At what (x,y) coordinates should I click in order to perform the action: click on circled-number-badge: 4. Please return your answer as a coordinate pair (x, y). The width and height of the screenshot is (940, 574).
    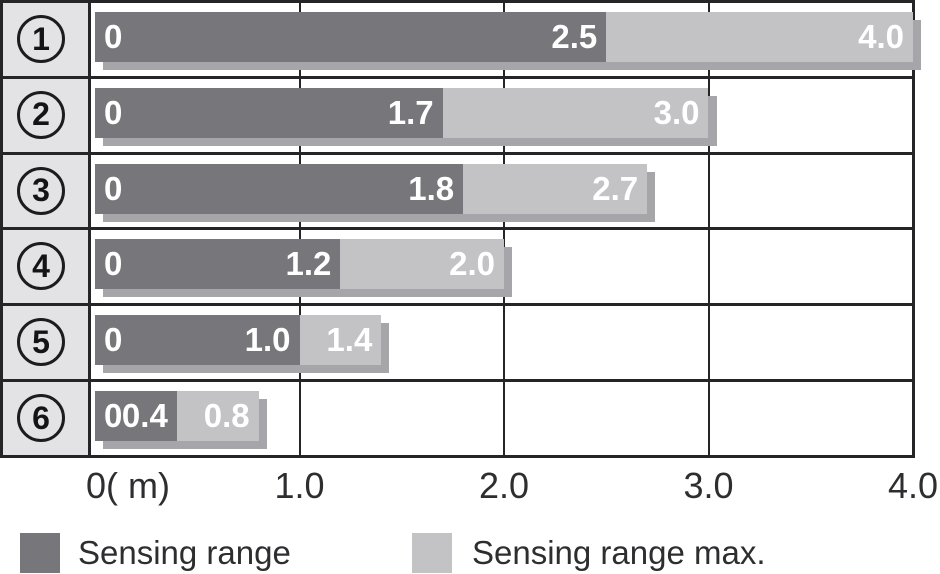
    Looking at the image, I should click on (41, 266).